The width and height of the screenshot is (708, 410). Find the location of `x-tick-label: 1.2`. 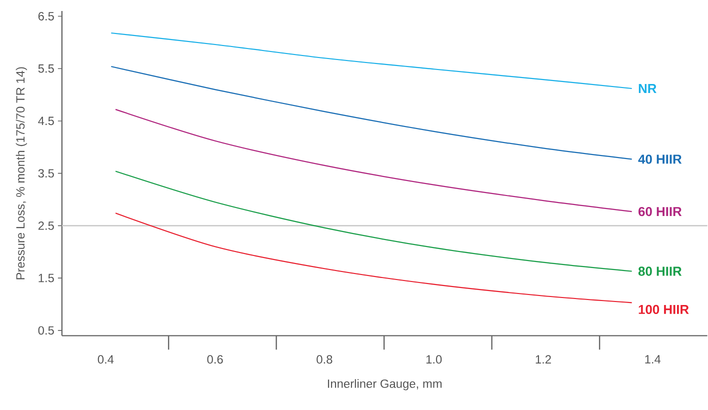

x-tick-label: 1.2 is located at coordinates (543, 359).